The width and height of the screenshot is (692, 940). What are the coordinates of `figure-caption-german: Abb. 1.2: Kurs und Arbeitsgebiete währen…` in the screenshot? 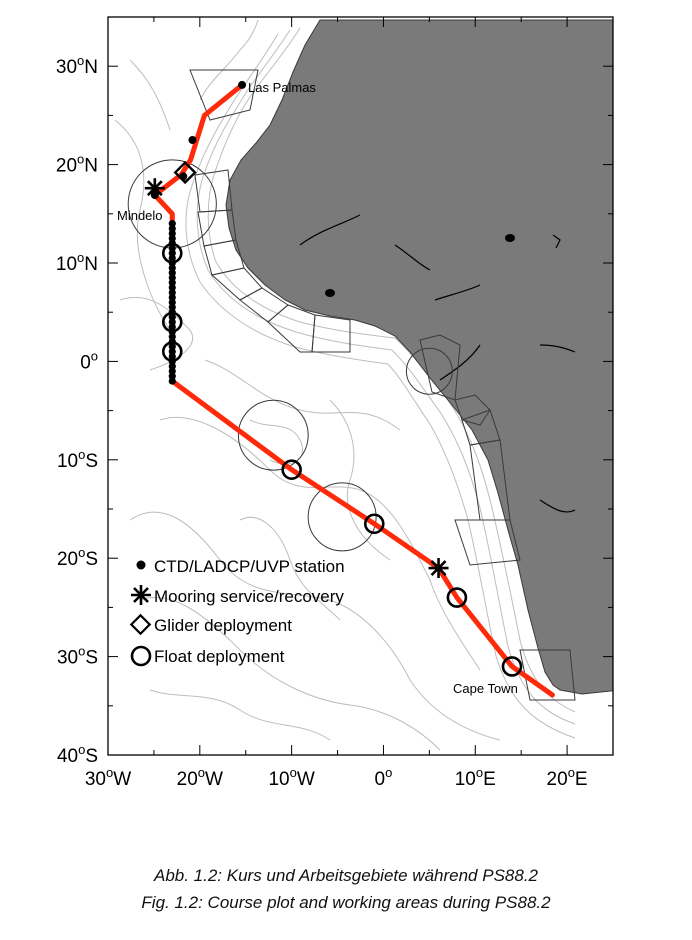 It's located at (345, 875).